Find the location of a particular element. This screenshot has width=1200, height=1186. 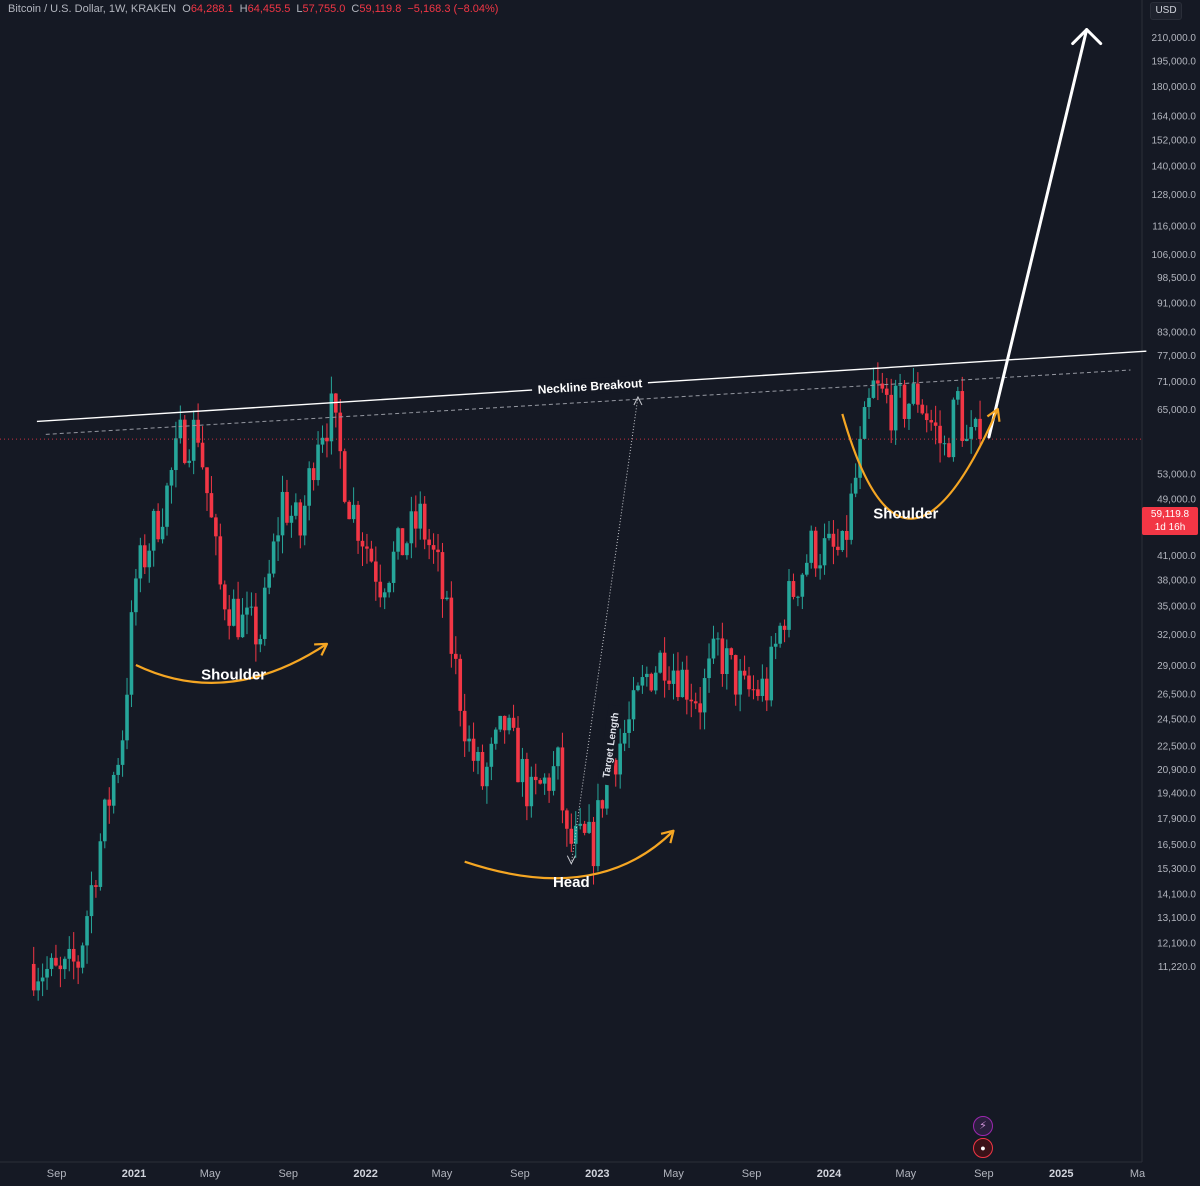

close-label: C is located at coordinates (355, 9).